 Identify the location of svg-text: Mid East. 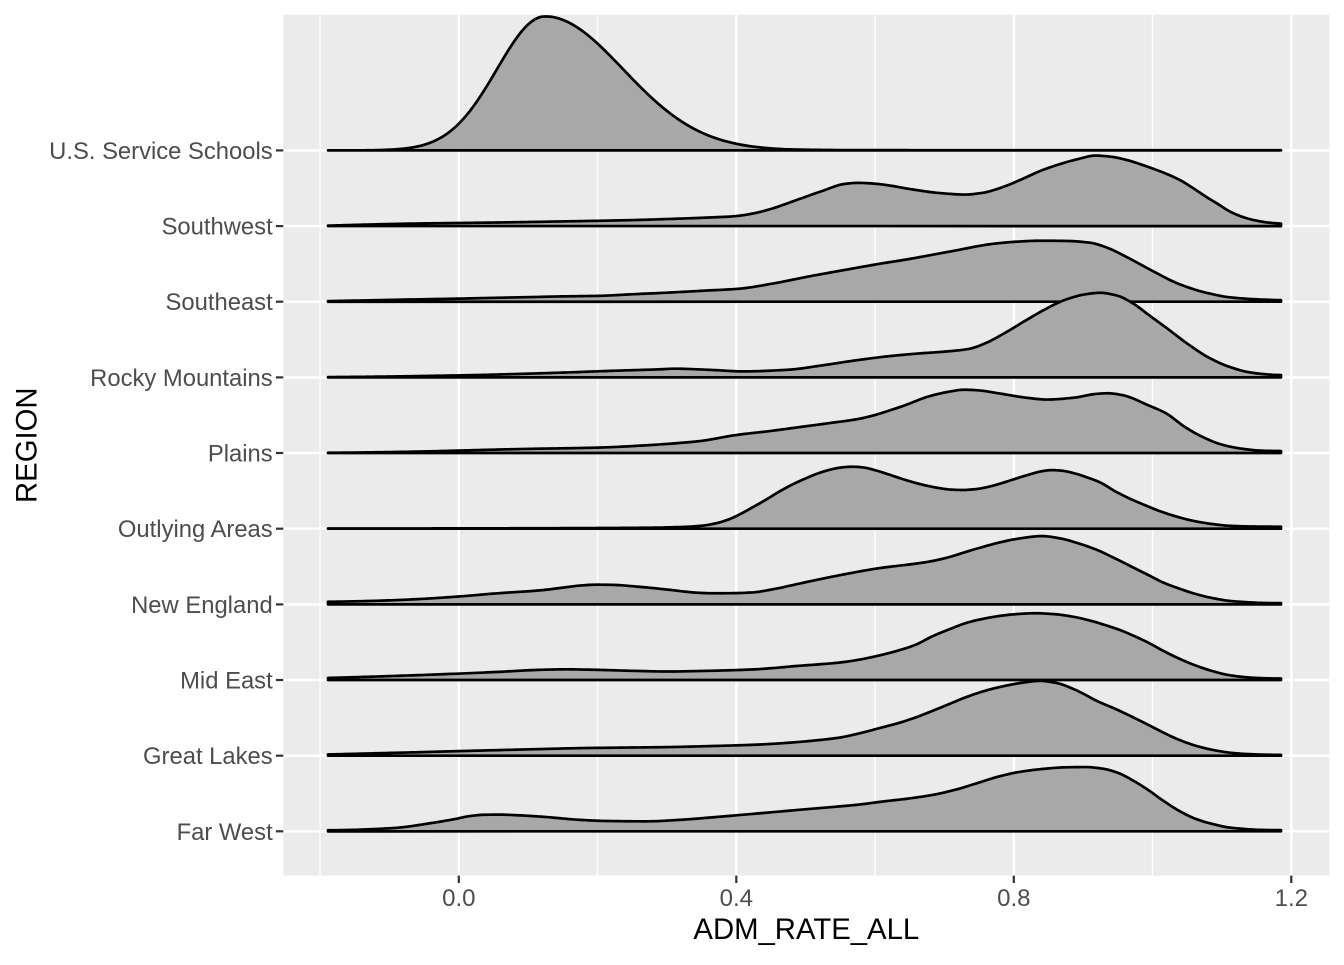
(226, 681).